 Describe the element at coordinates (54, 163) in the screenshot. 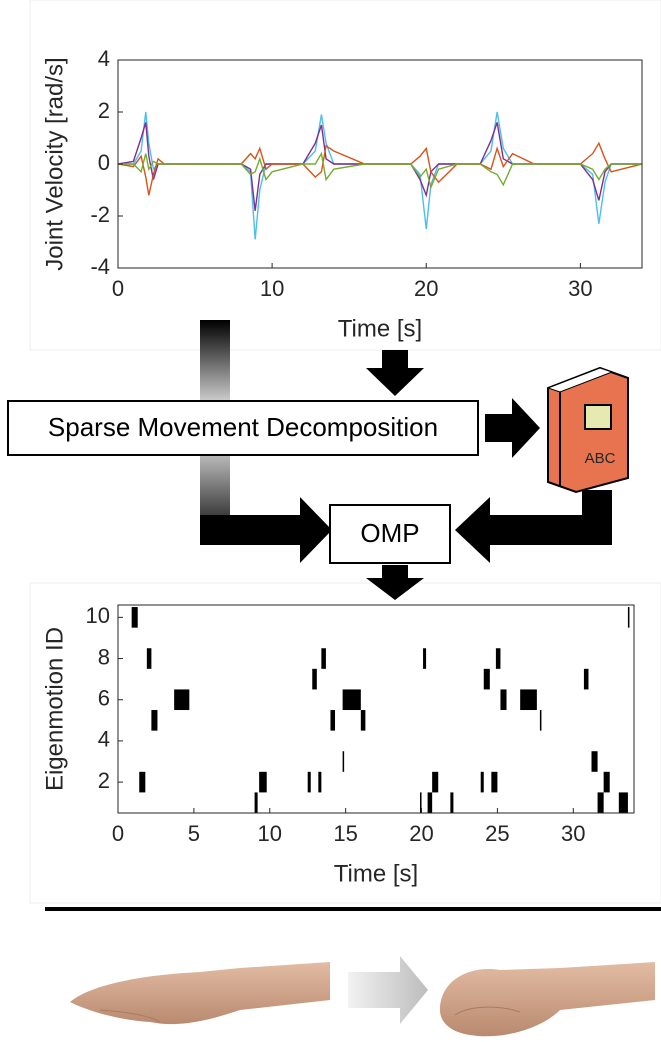

I see `y-axis-label: Joint Velocity [rad/s]` at that location.